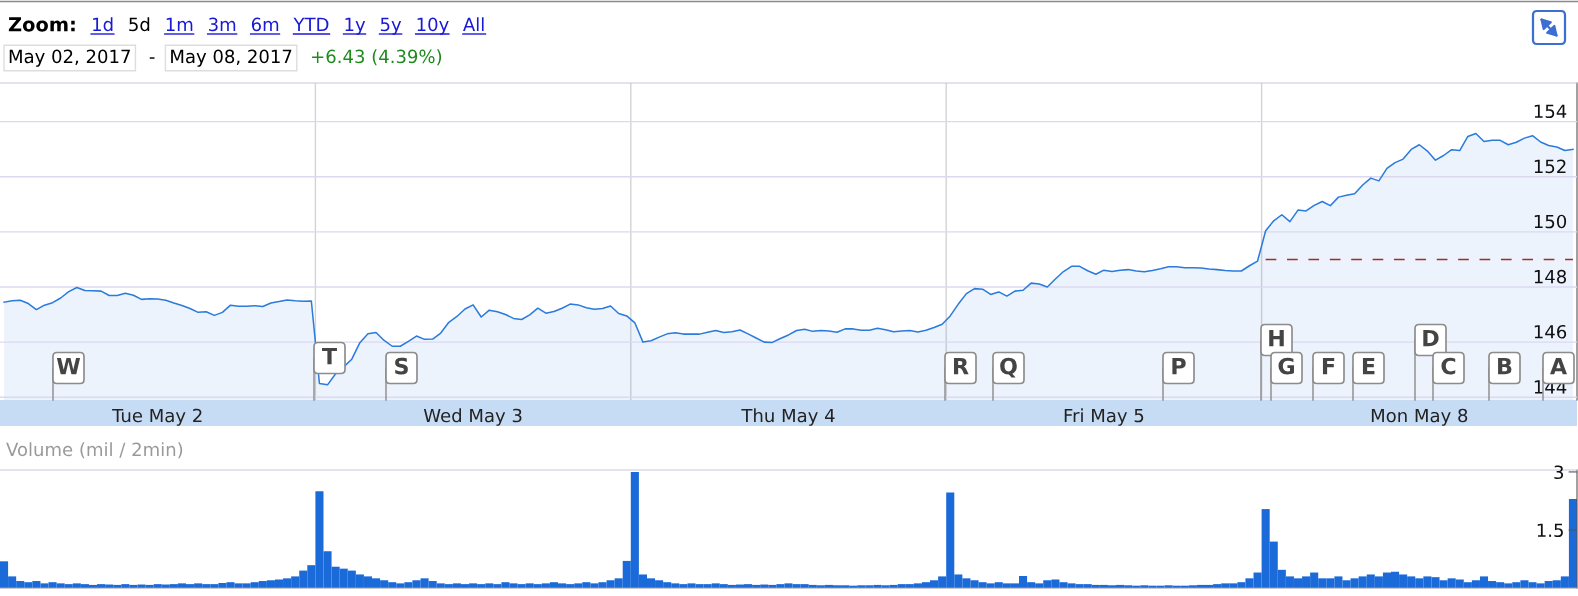 This screenshot has height=596, width=1578. I want to click on annotation: R, so click(961, 366).